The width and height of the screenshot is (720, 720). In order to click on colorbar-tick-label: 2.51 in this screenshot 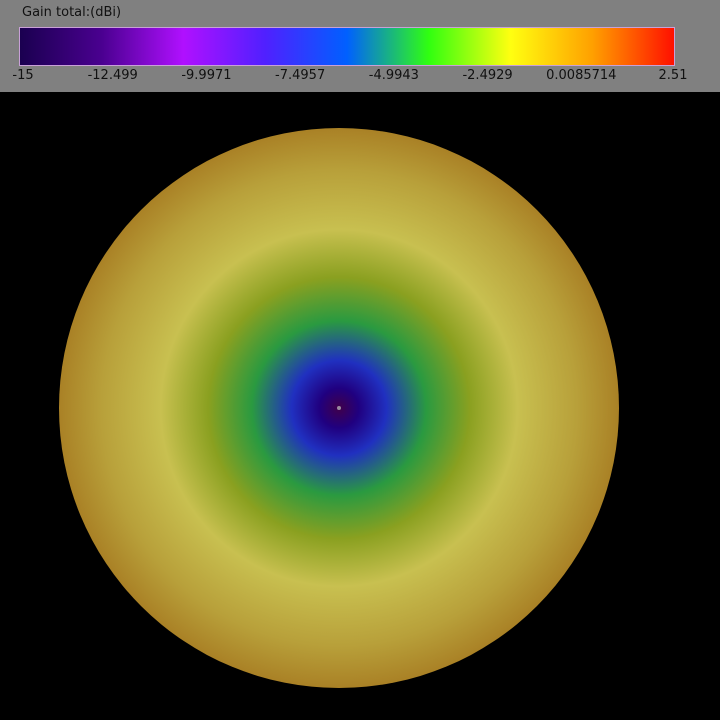, I will do `click(673, 75)`.